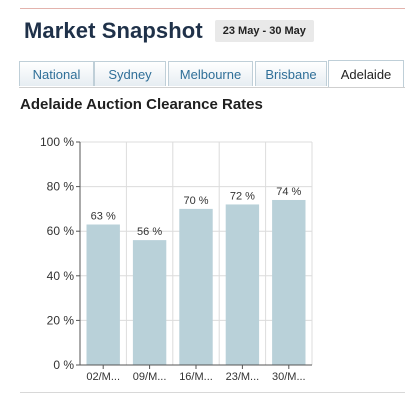 This screenshot has width=415, height=410. I want to click on tab-adelaide: Adelaide, so click(366, 73).